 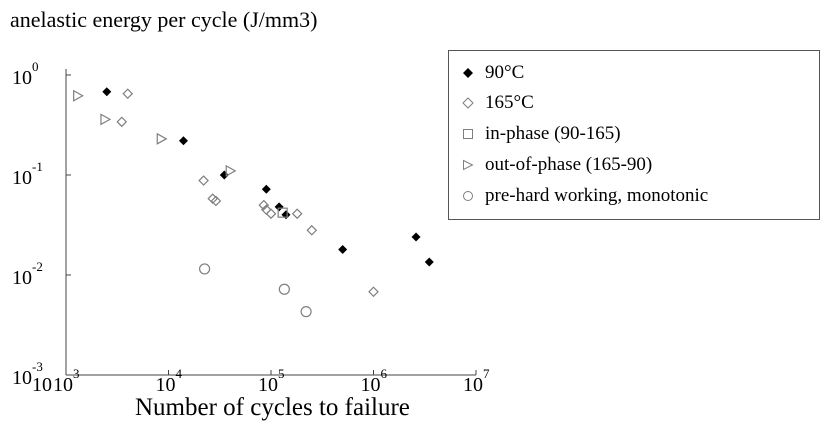 What do you see at coordinates (169, 381) in the screenshot?
I see `x-tick-label: 10⁴` at bounding box center [169, 381].